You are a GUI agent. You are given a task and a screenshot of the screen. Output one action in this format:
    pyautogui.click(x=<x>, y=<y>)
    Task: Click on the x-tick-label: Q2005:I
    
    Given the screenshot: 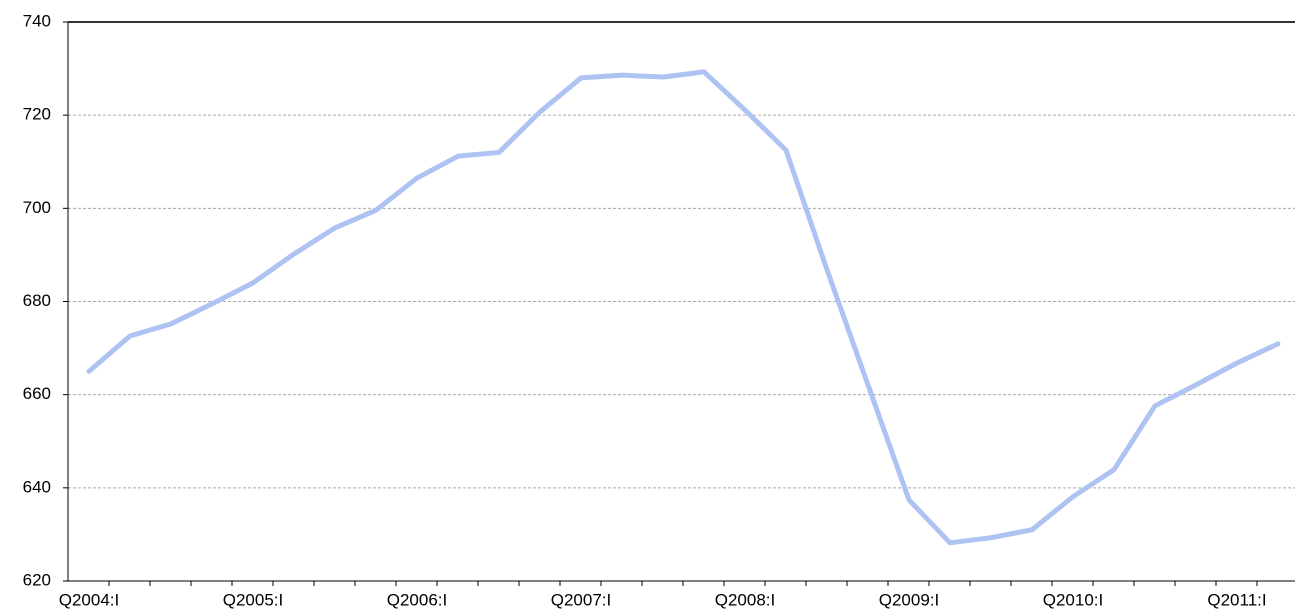 What is the action you would take?
    pyautogui.click(x=253, y=599)
    